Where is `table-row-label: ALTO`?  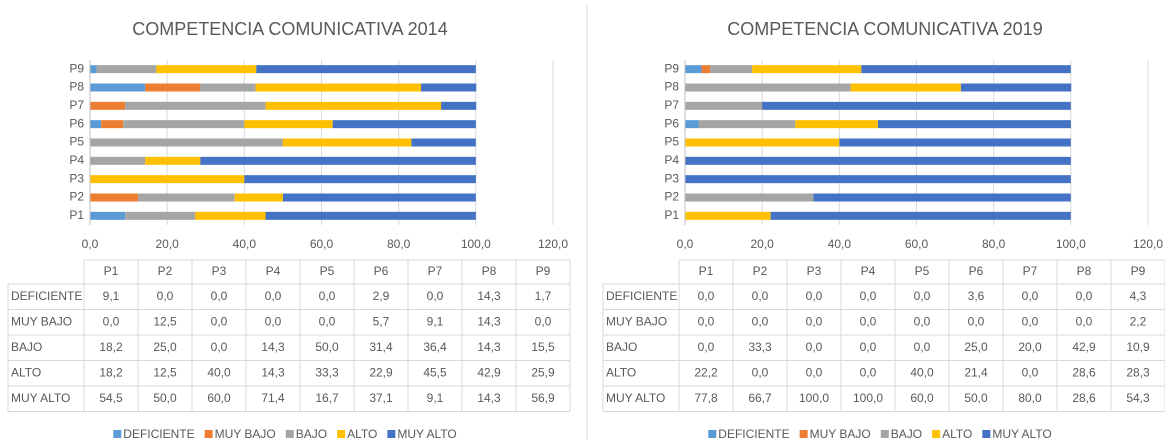
table-row-label: ALTO is located at coordinates (621, 372).